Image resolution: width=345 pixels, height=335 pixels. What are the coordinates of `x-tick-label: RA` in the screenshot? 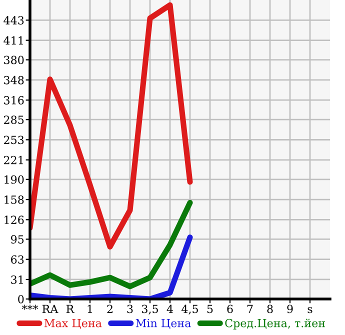 It's located at (50, 308).